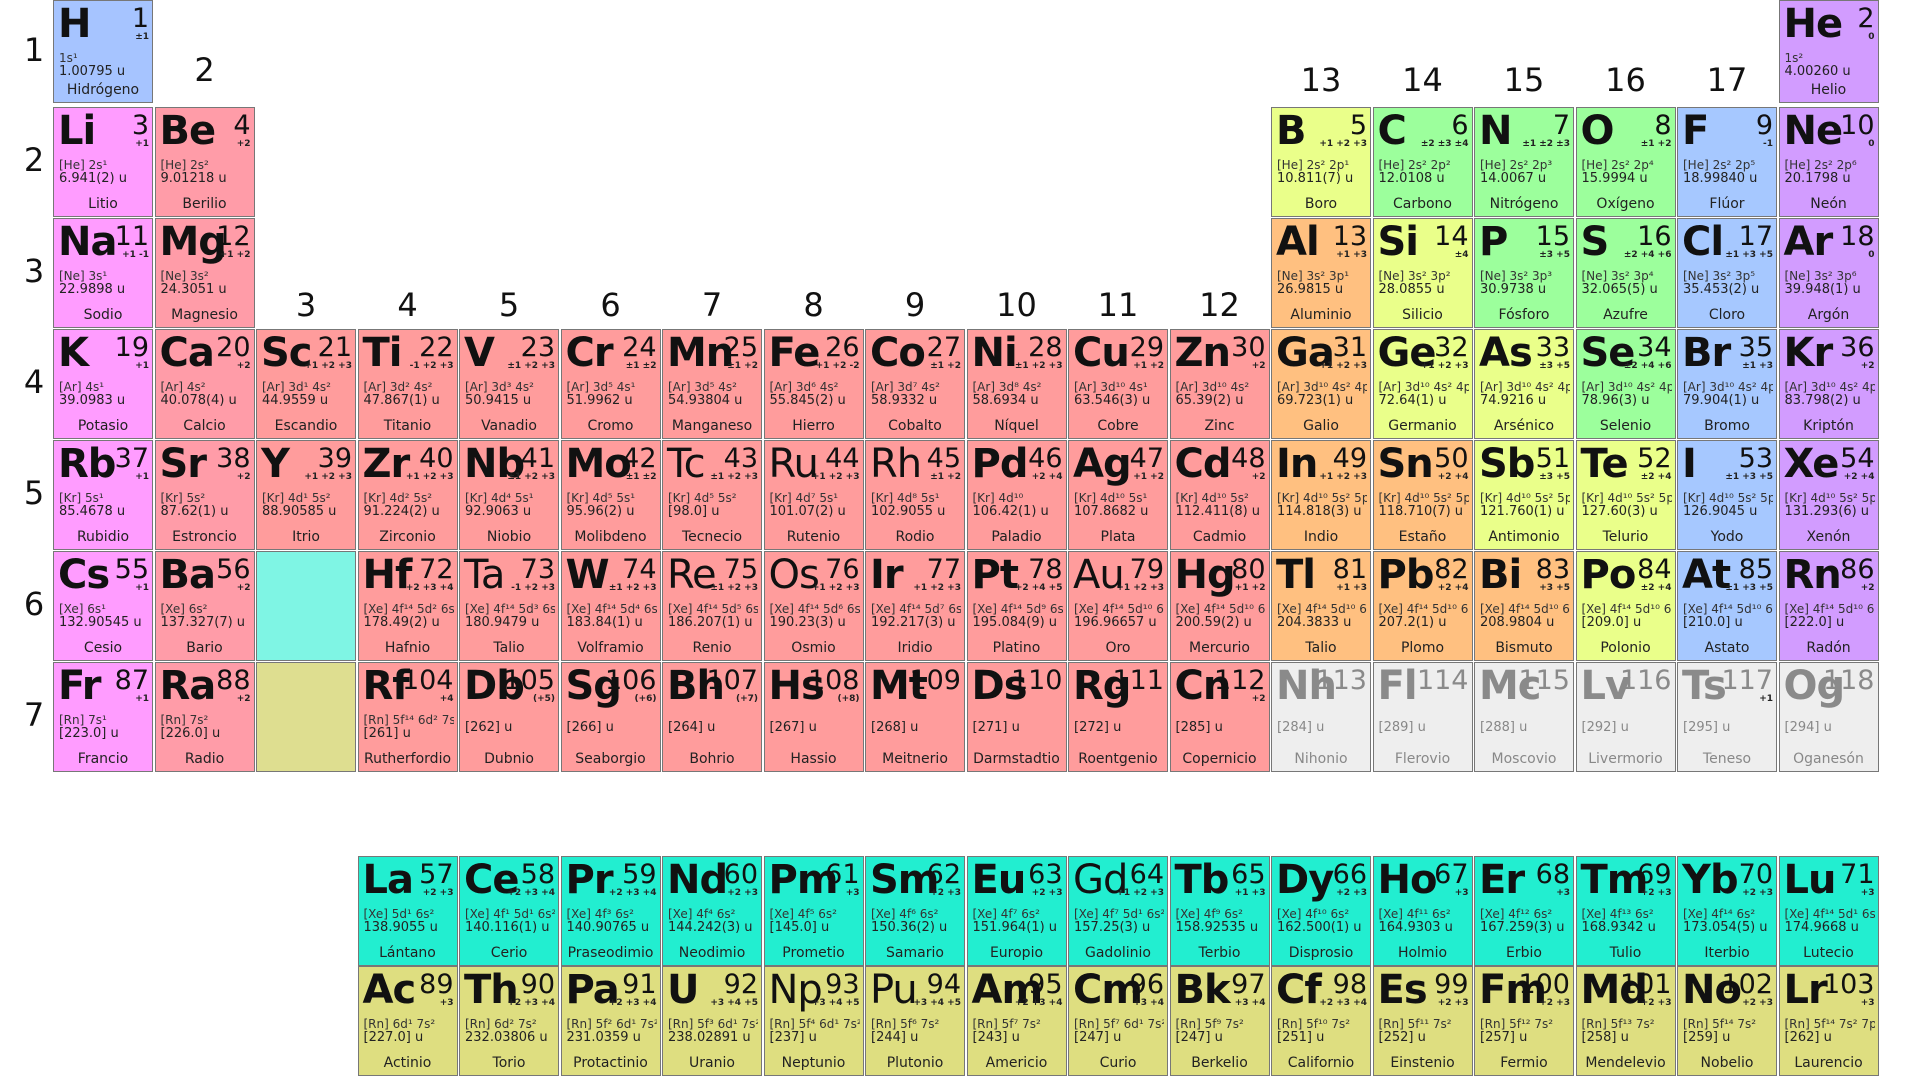  What do you see at coordinates (915, 717) in the screenshot?
I see `element-cell-mt: Mt 109 [268] u Meitnerio` at bounding box center [915, 717].